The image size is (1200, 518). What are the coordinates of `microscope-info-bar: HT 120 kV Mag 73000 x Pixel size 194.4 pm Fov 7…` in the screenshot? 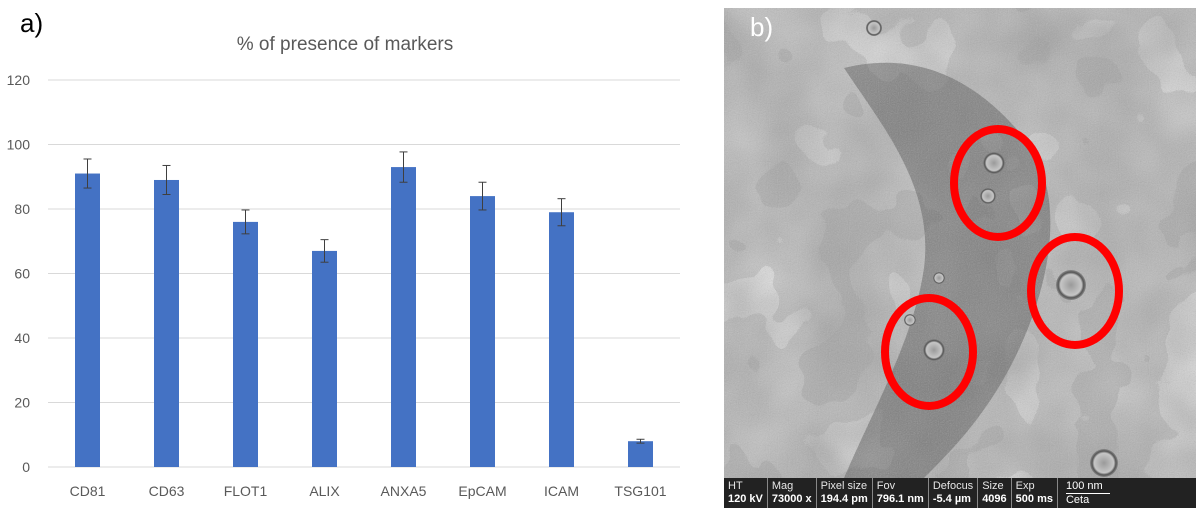 It's located at (960, 493).